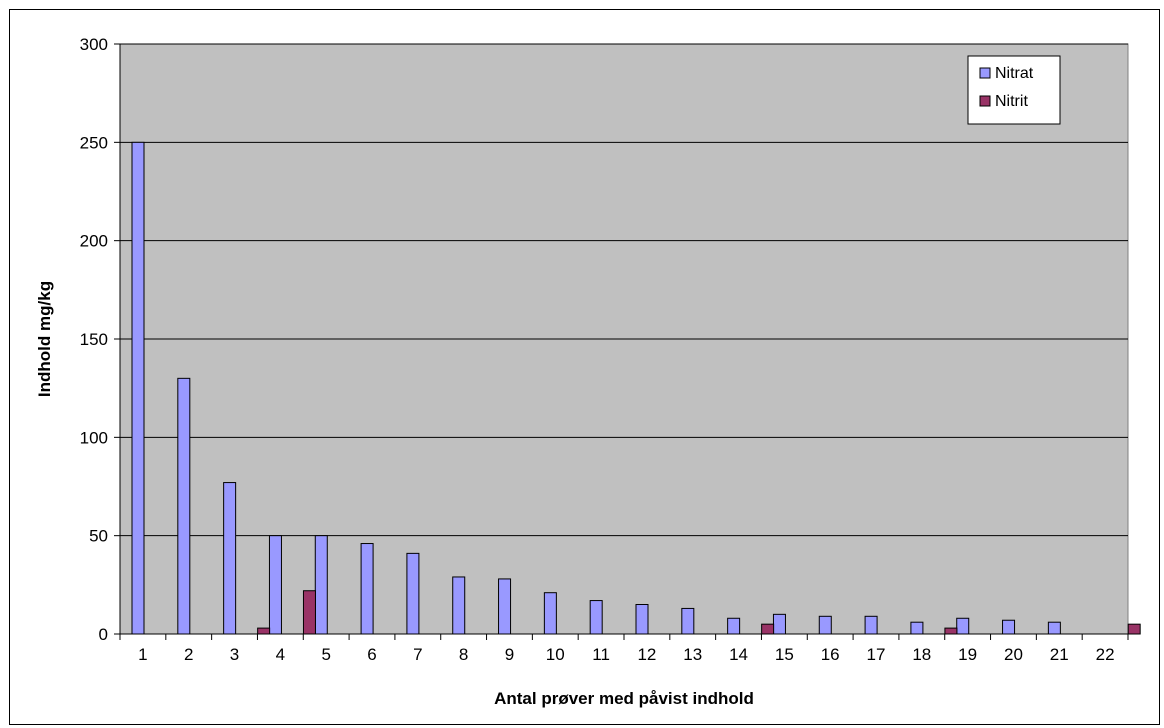 This screenshot has height=728, width=1164. Describe the element at coordinates (417, 654) in the screenshot. I see `x-tick-label: 7` at that location.